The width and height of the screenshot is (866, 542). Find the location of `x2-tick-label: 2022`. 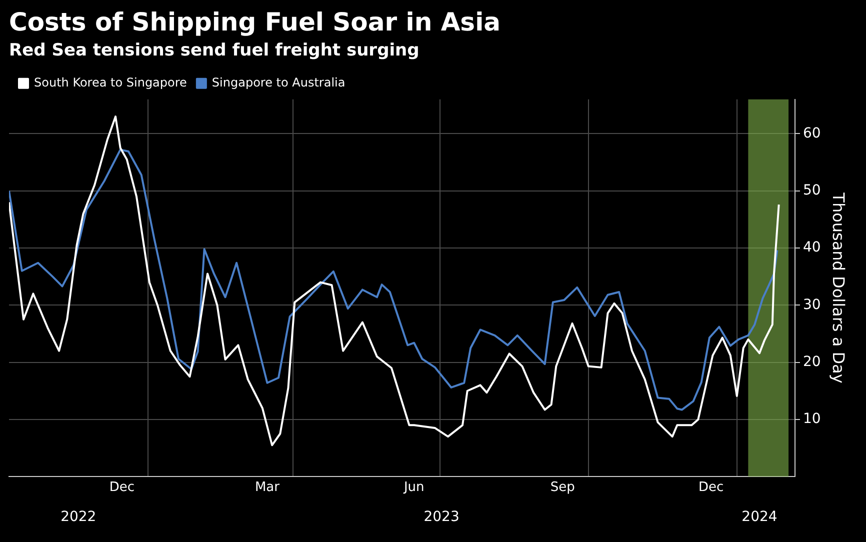

x2-tick-label: 2022 is located at coordinates (78, 517).